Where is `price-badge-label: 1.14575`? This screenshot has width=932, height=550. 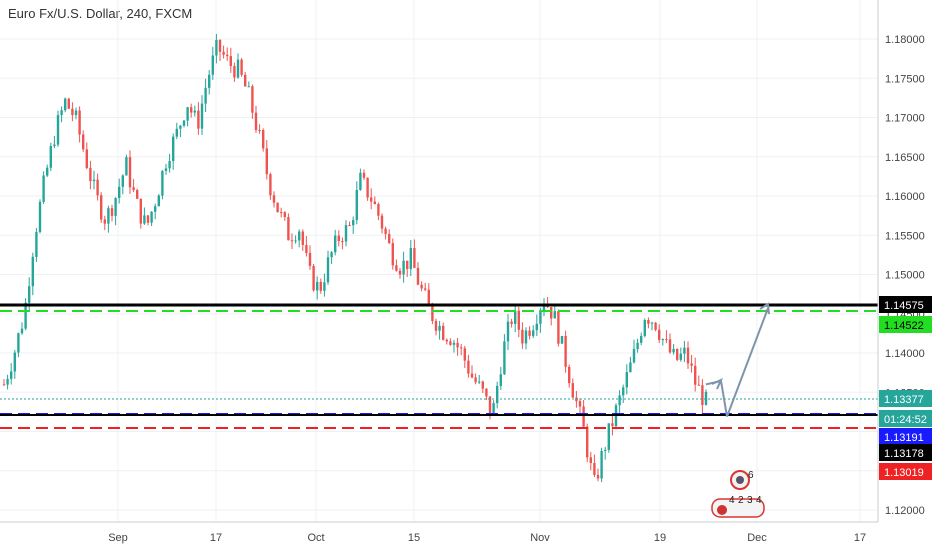
price-badge-label: 1.14575 is located at coordinates (904, 306).